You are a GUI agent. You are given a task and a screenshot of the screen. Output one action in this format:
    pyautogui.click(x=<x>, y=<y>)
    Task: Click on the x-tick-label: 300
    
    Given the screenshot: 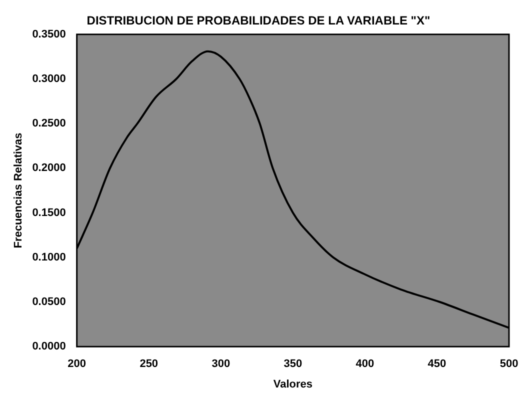 What is the action you would take?
    pyautogui.click(x=221, y=364)
    